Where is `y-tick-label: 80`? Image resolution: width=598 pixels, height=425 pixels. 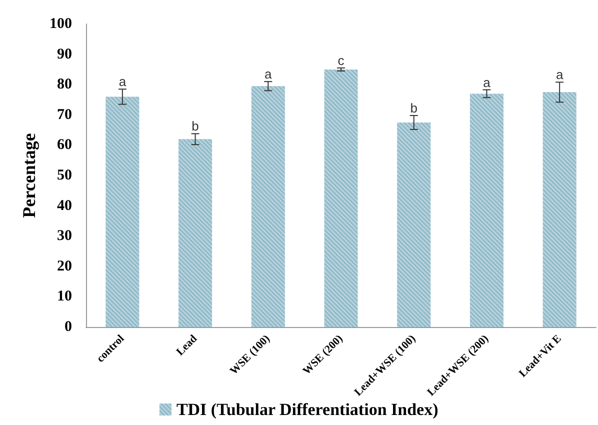
y-tick-label: 80 is located at coordinates (64, 84).